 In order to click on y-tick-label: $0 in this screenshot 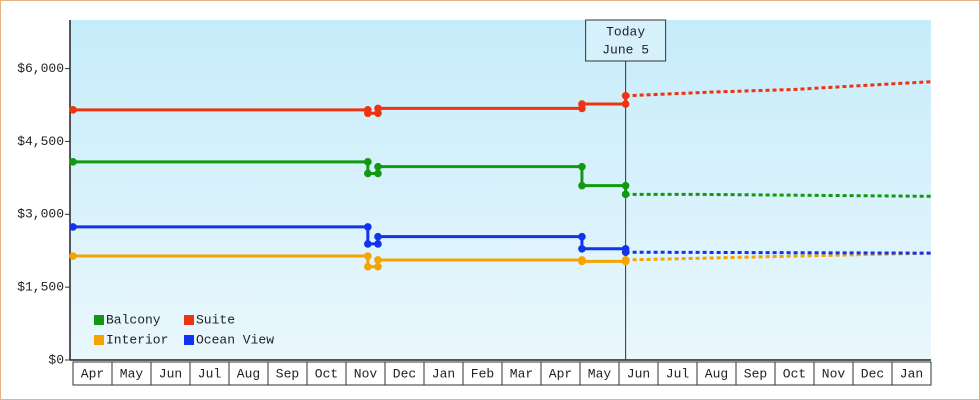, I will do `click(56, 359)`.